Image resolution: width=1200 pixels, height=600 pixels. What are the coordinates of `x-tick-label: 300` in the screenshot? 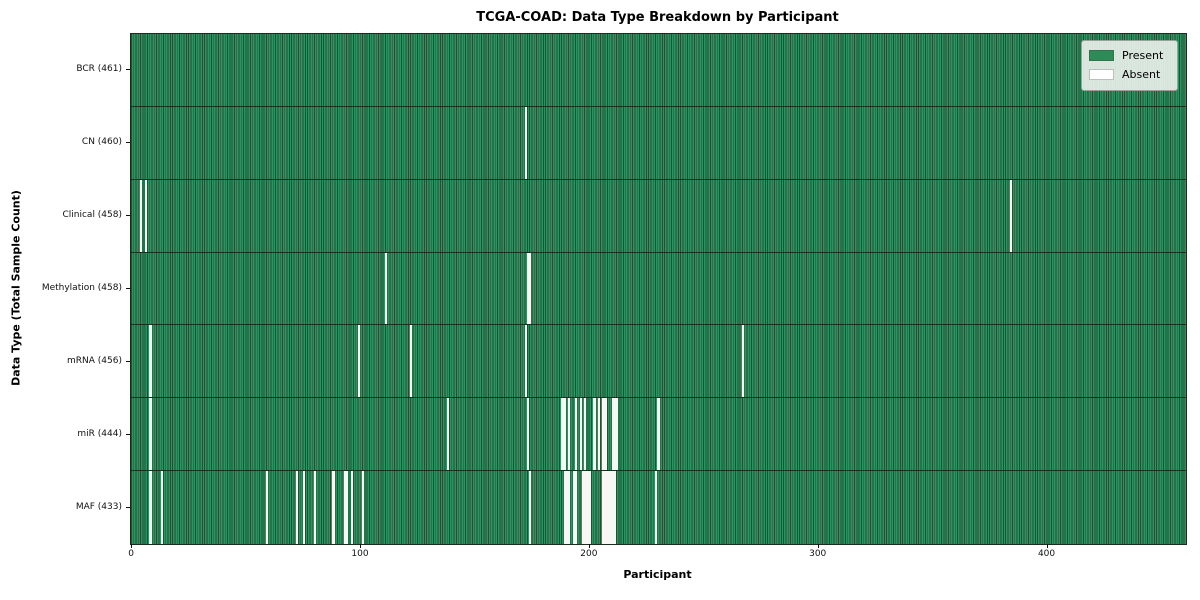 It's located at (818, 554).